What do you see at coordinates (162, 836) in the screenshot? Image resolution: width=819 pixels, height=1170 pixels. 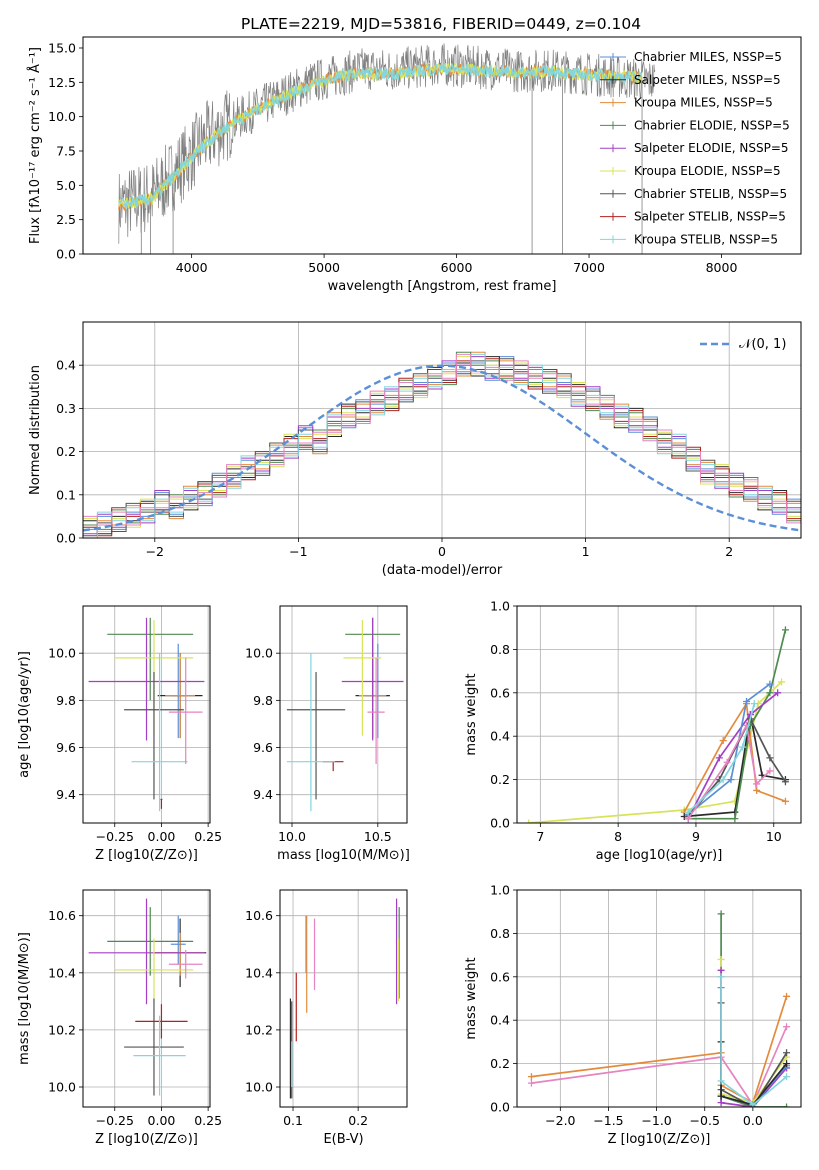 I see `age_vs_Z-xtick-label: 0.00` at bounding box center [162, 836].